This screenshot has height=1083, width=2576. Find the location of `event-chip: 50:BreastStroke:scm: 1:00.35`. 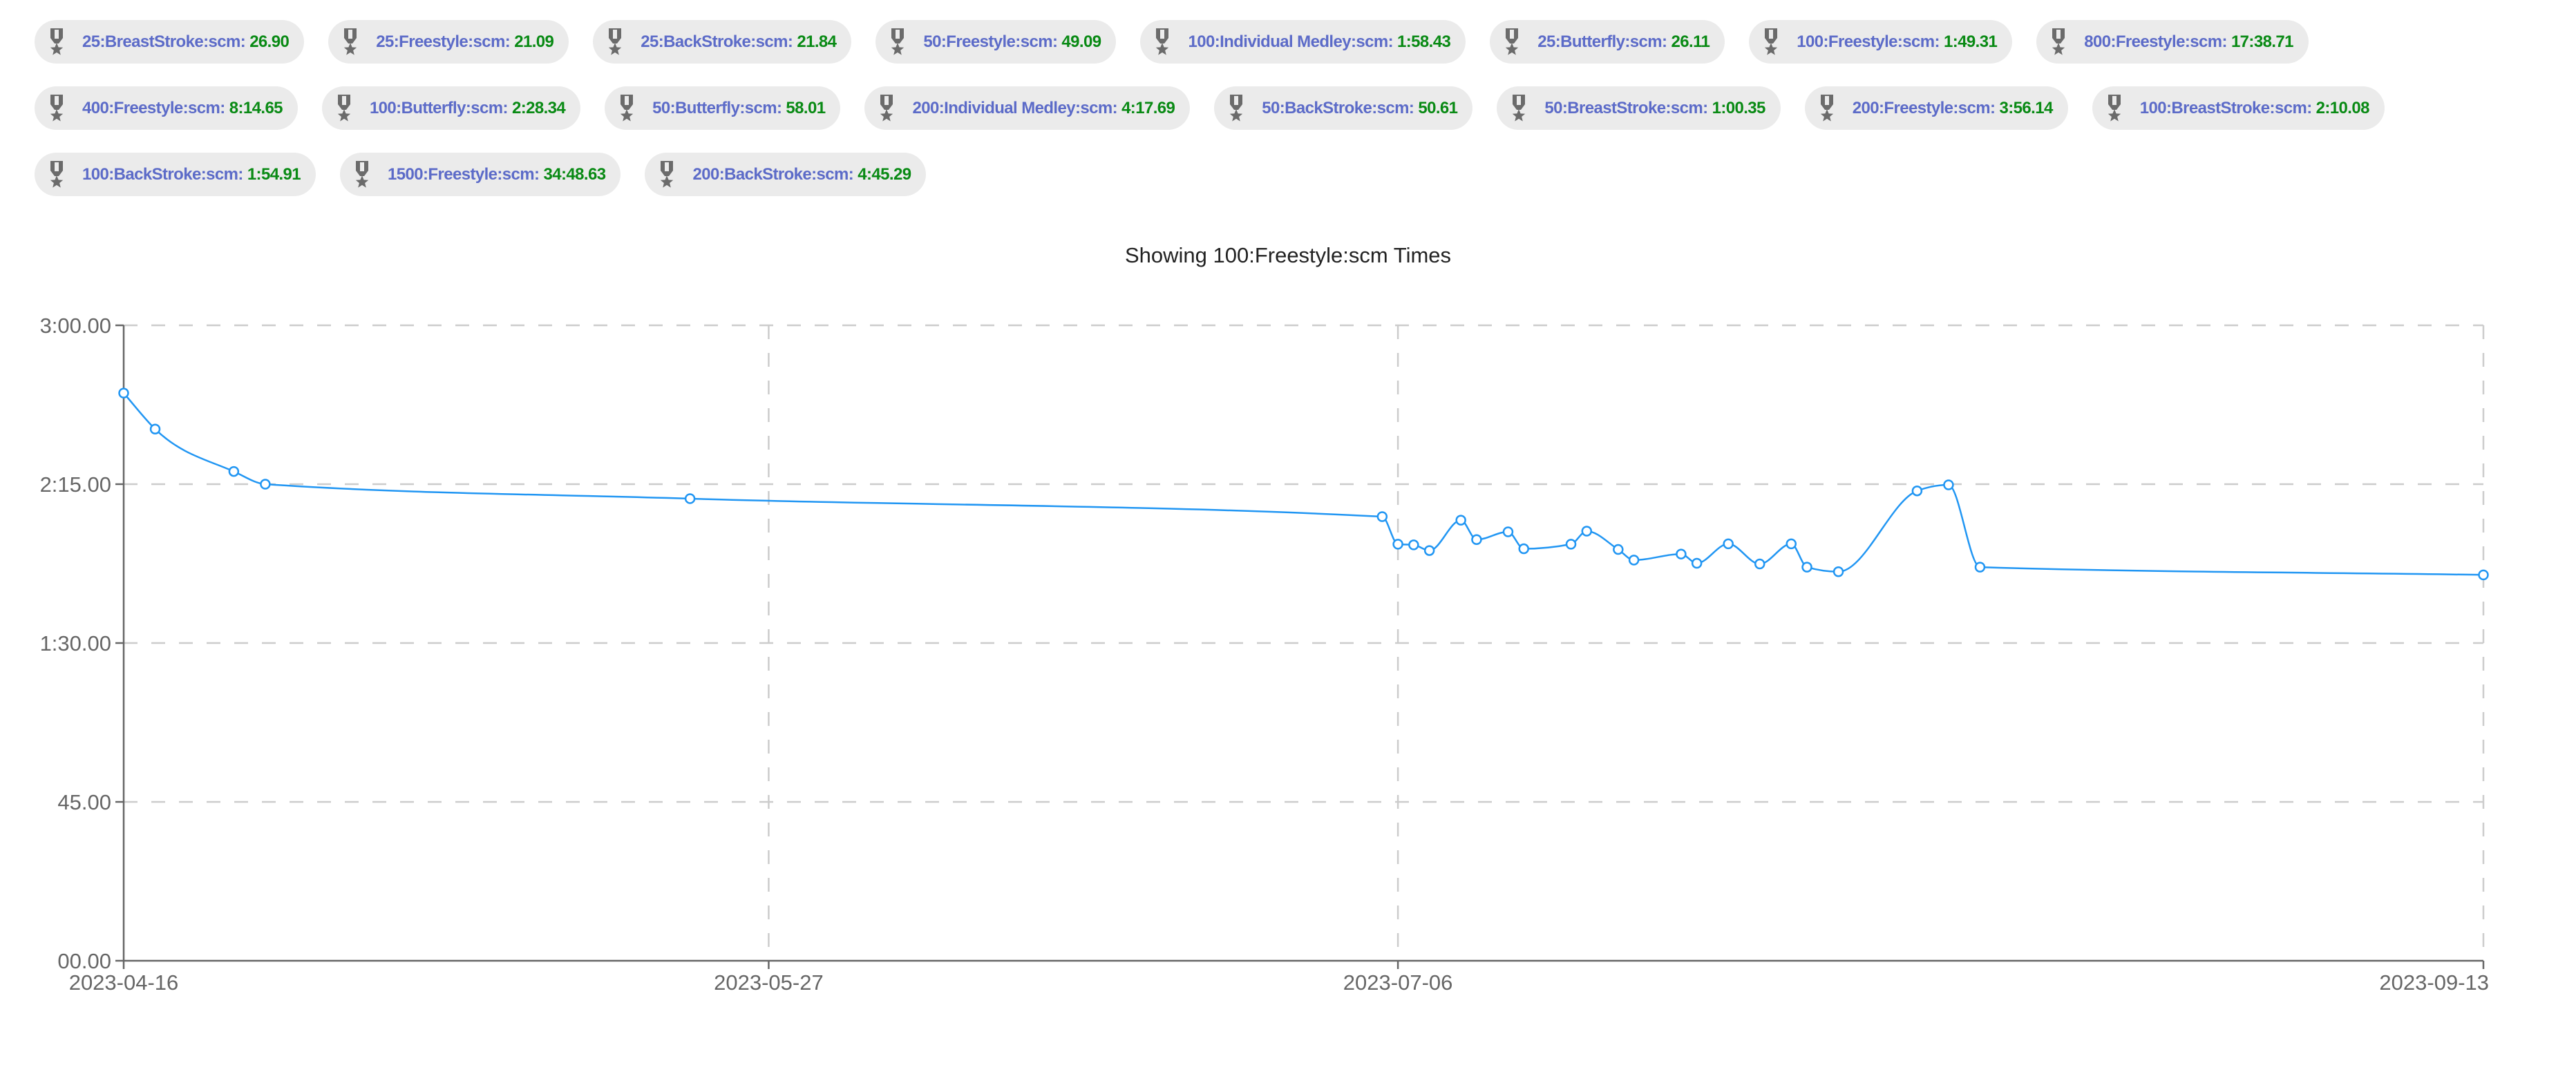

event-chip: 50:BreastStroke:scm: 1:00.35 is located at coordinates (1639, 108).